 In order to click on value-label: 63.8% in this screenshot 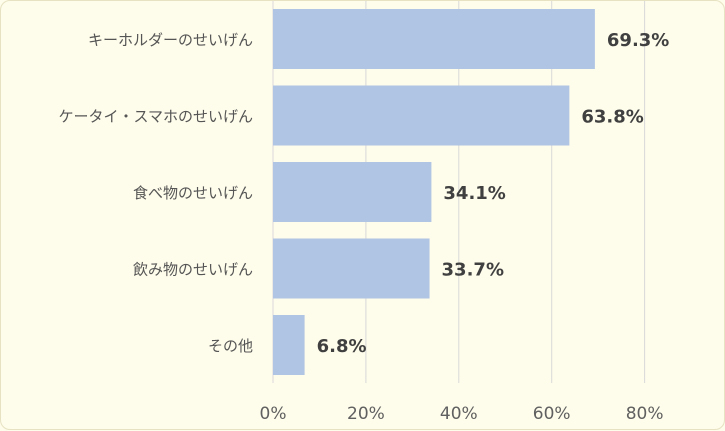, I will do `click(612, 117)`.